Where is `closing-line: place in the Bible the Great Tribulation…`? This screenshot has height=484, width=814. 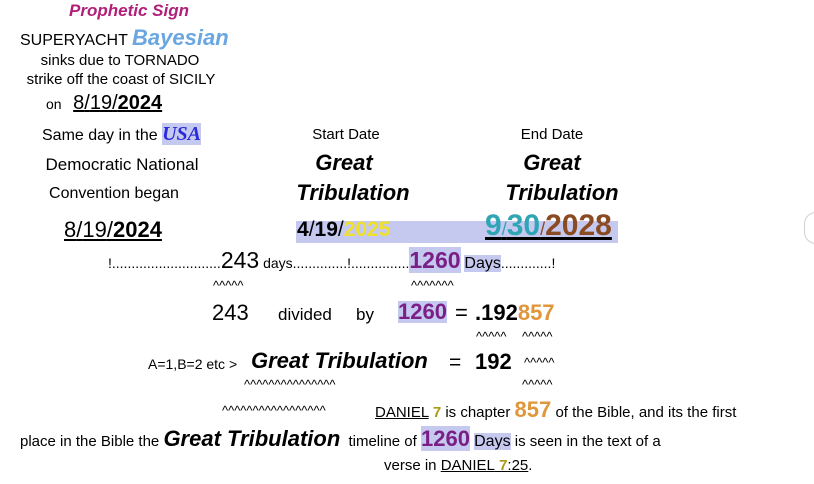 closing-line: place in the Bible the Great Tribulation… is located at coordinates (340, 438).